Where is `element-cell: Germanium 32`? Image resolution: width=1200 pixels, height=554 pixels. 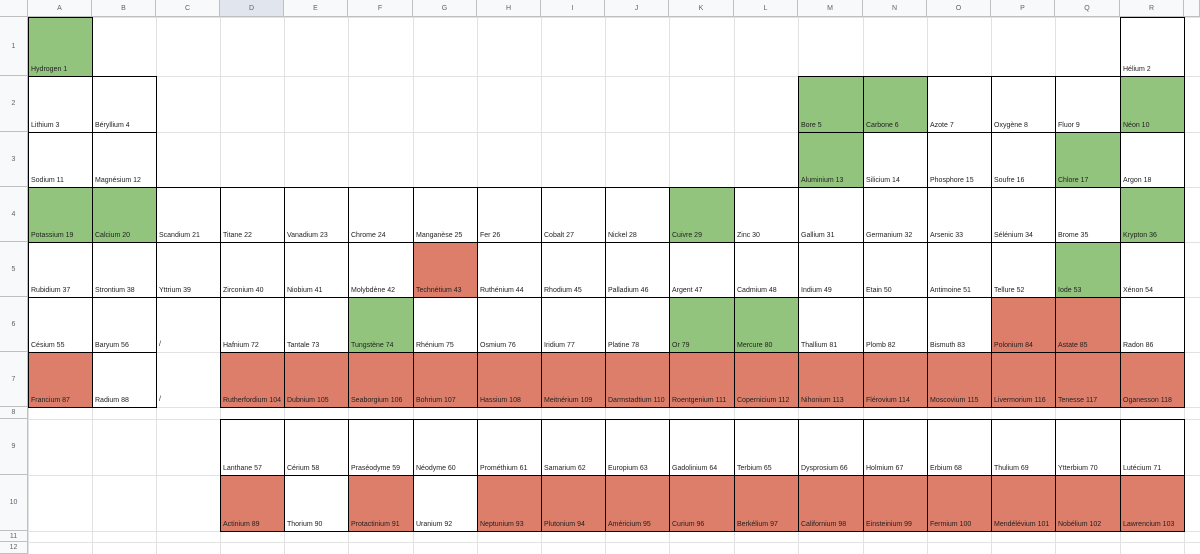 element-cell: Germanium 32 is located at coordinates (895, 215).